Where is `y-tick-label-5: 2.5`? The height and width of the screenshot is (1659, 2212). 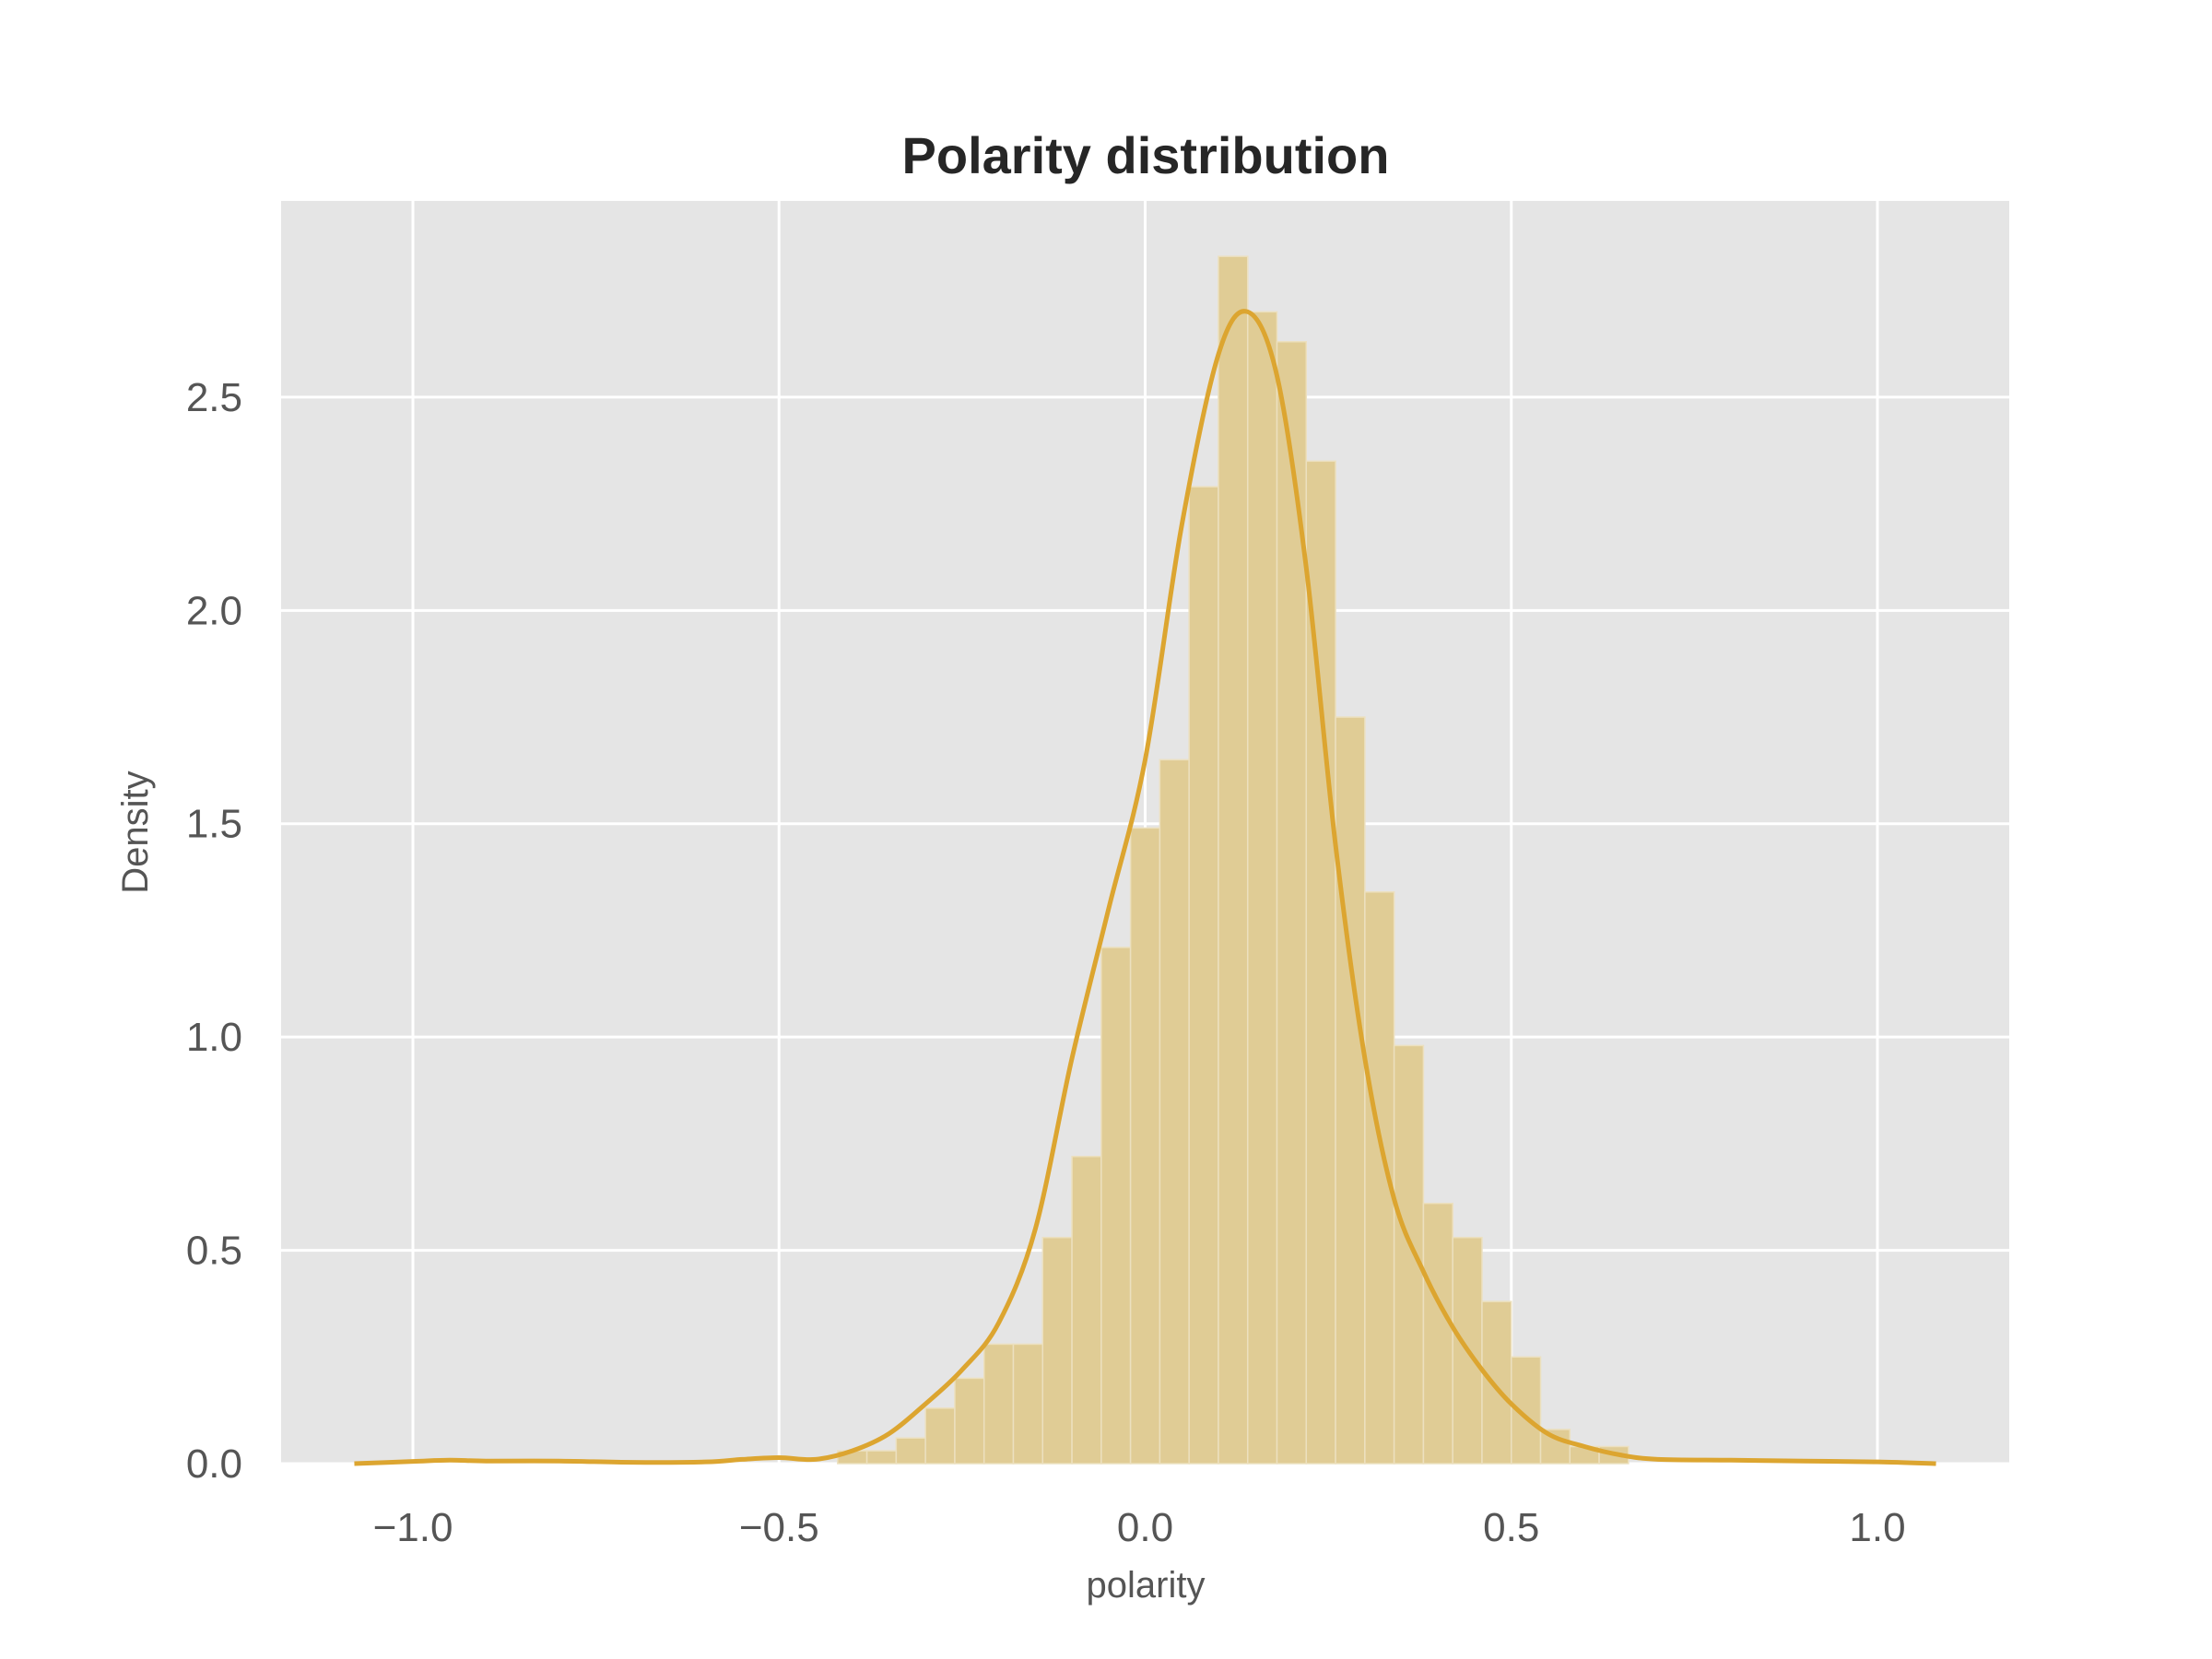 y-tick-label-5: 2.5 is located at coordinates (214, 397).